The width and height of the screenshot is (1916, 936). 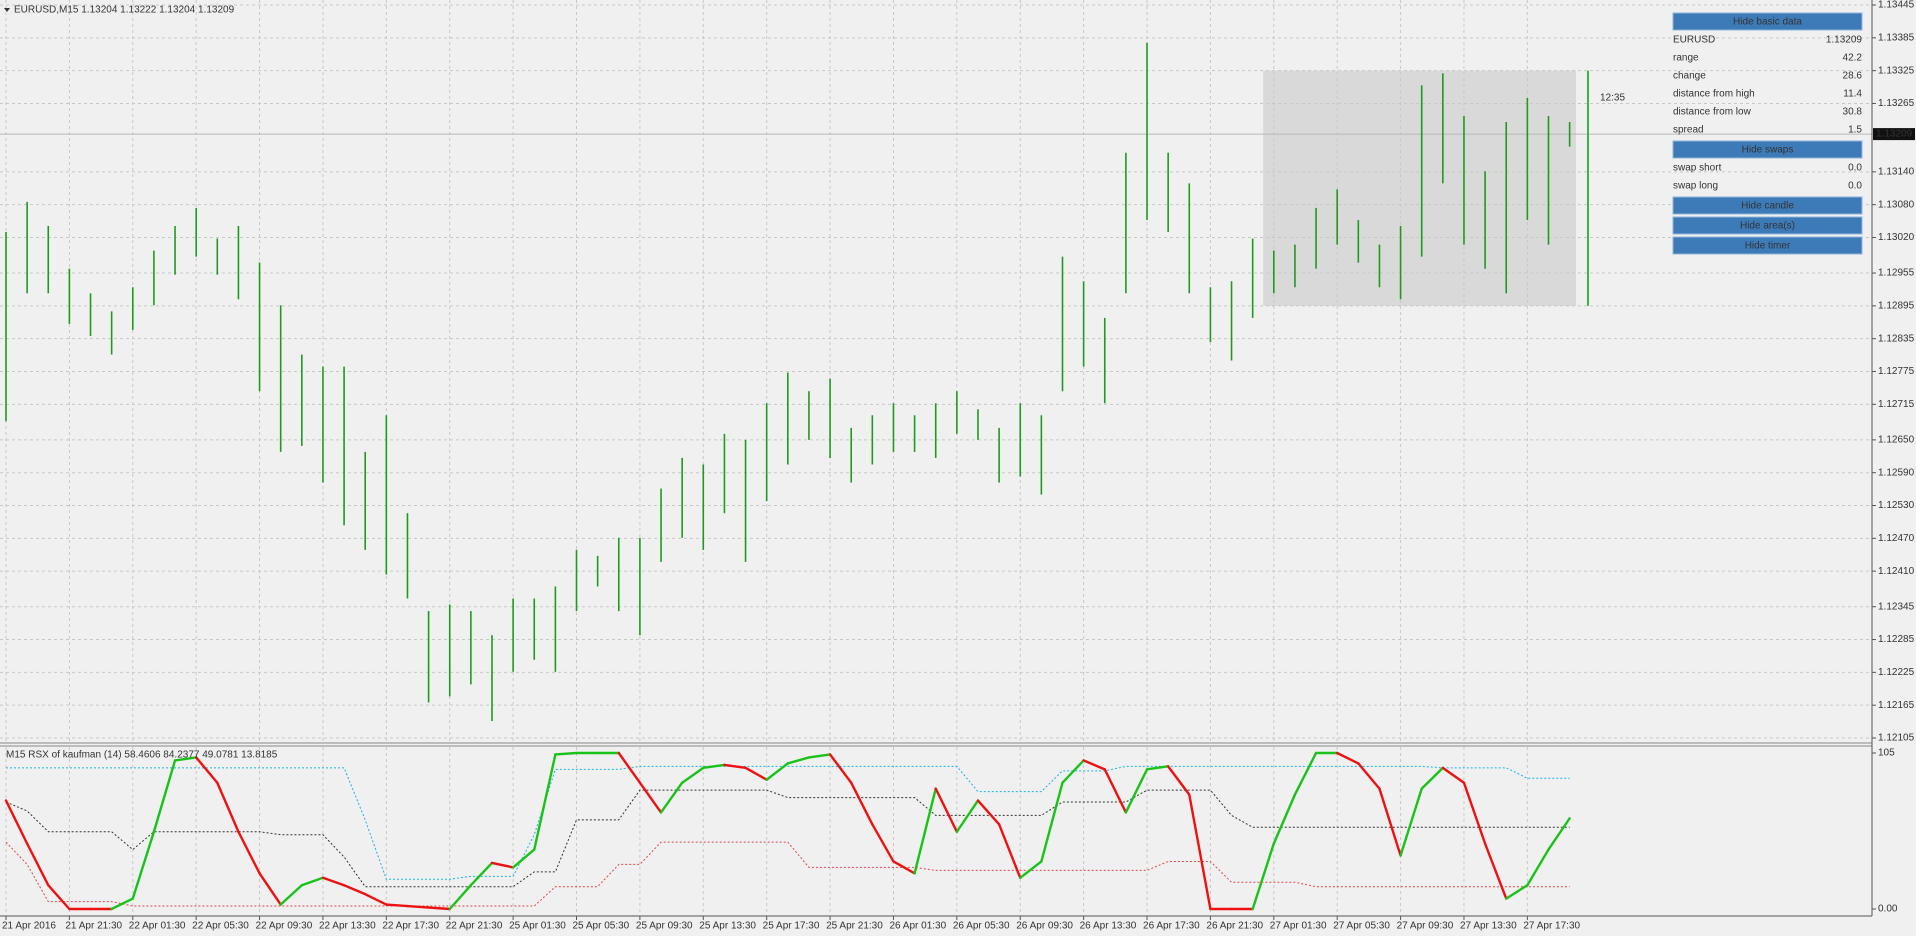 What do you see at coordinates (1896, 70) in the screenshot?
I see `y-tick-label: 1.13325` at bounding box center [1896, 70].